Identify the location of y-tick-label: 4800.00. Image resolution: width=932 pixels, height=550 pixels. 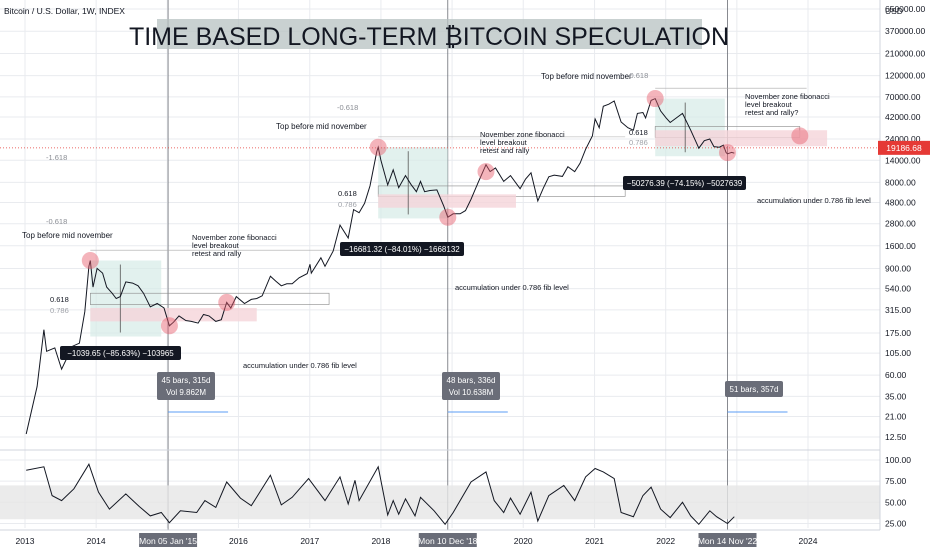
(900, 202).